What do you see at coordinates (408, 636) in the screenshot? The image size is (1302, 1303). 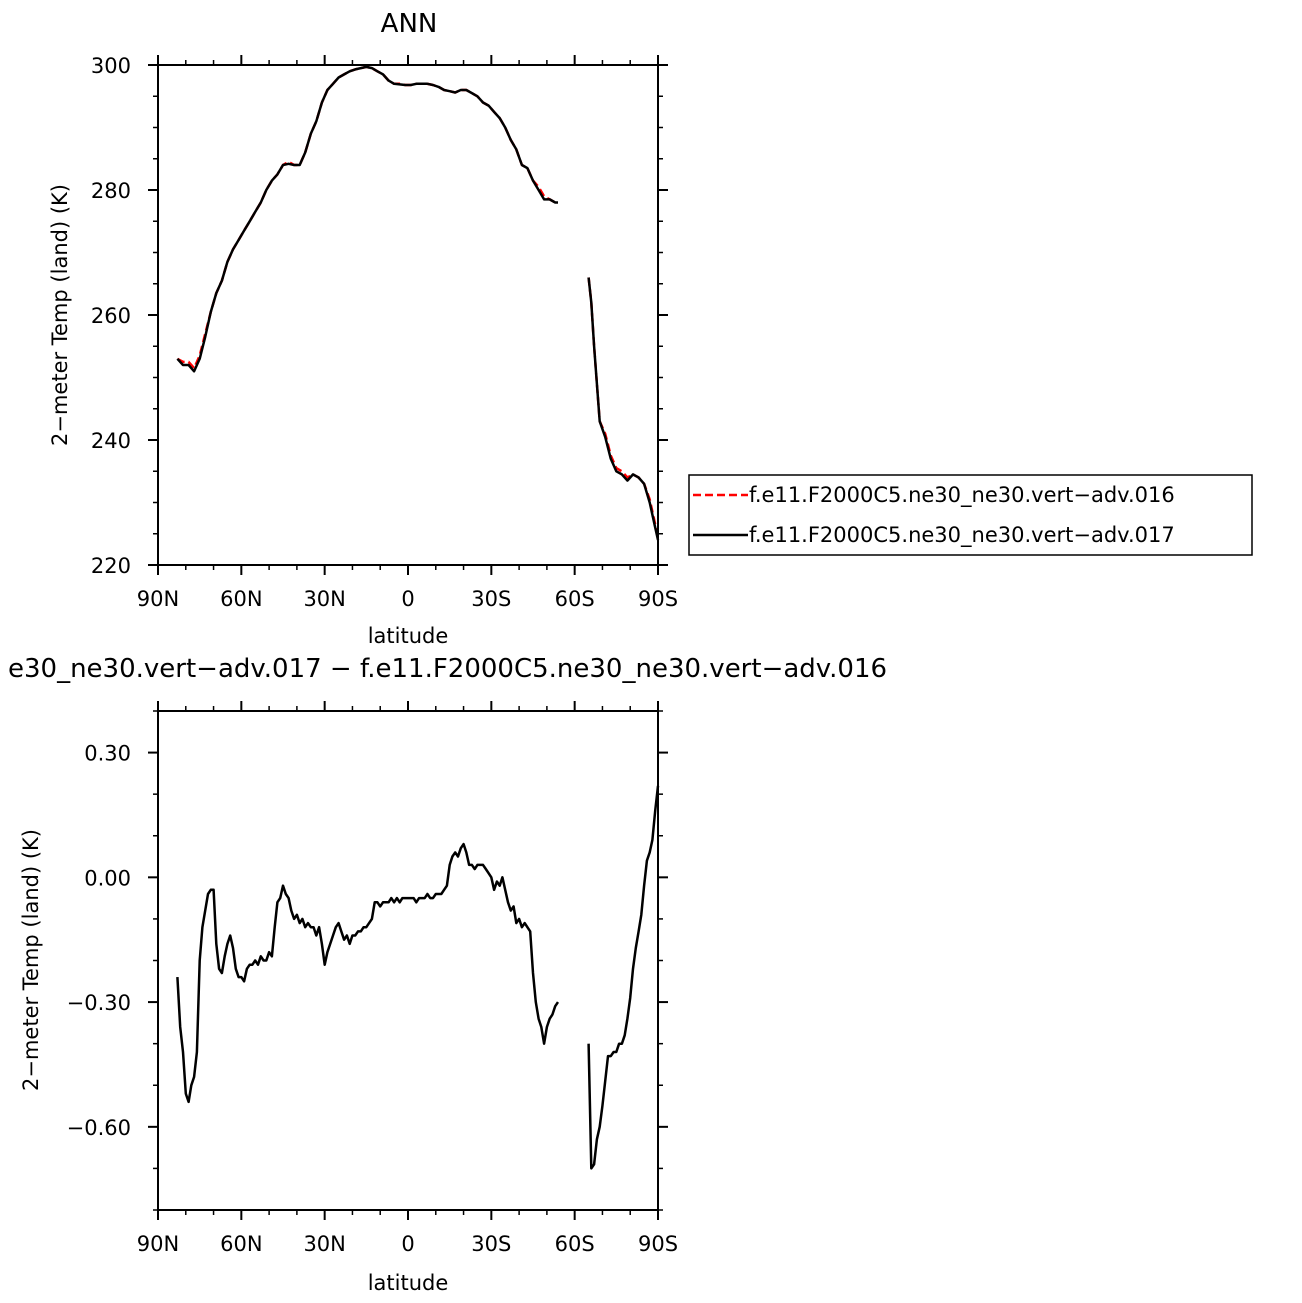 I see `top-x-axis-title: latitude` at bounding box center [408, 636].